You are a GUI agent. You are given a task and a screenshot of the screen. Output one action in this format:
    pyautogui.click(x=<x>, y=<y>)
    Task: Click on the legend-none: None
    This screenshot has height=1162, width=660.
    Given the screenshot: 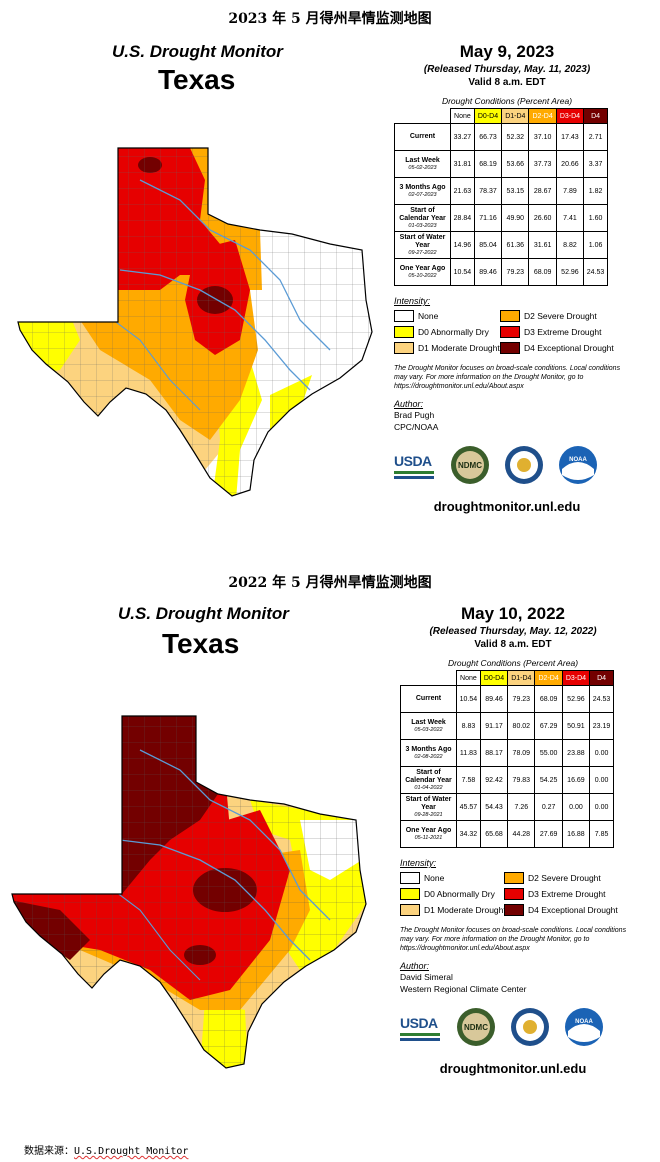 What is the action you would take?
    pyautogui.click(x=416, y=316)
    